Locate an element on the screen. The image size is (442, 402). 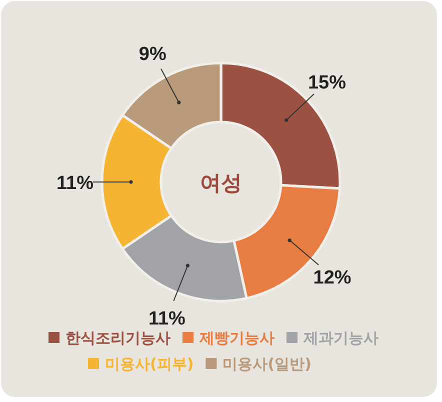
legend-label: 제빵기능사 is located at coordinates (236, 338).